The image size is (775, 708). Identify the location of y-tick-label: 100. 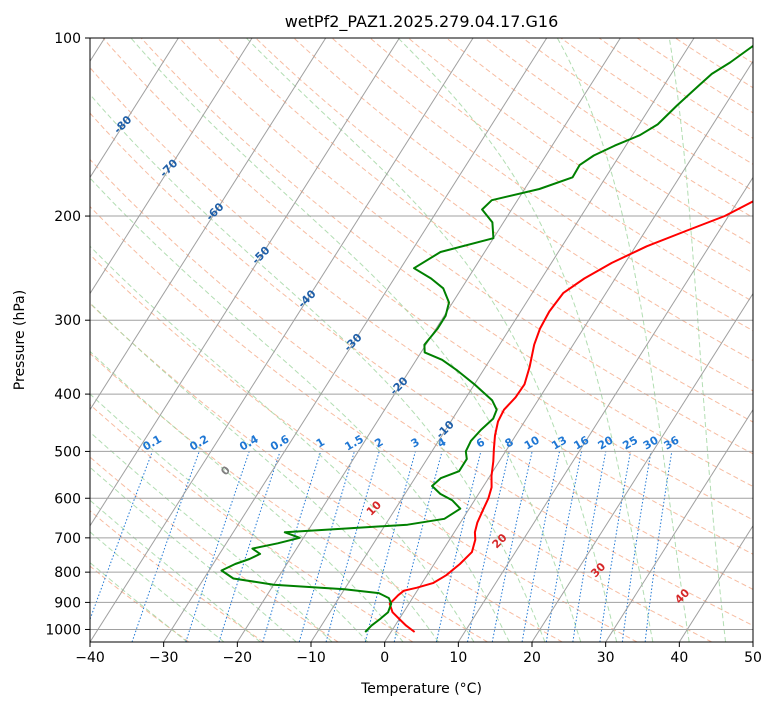
(67, 39).